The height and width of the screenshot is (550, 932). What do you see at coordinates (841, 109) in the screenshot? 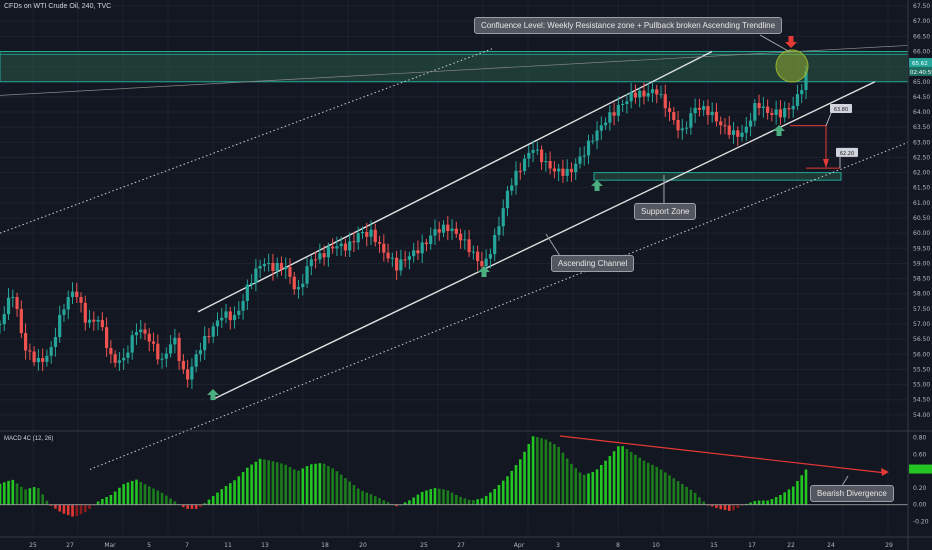
I see `target1-badge` at bounding box center [841, 109].